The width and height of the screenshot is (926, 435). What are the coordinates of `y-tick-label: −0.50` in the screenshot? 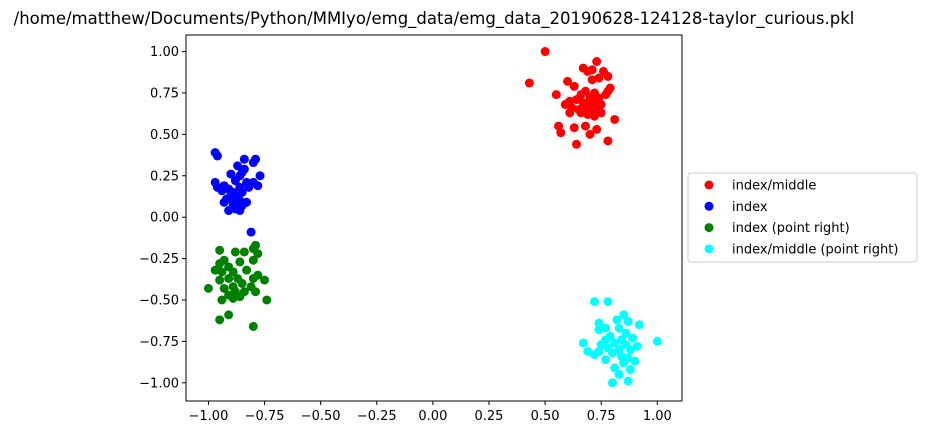 It's located at (159, 300).